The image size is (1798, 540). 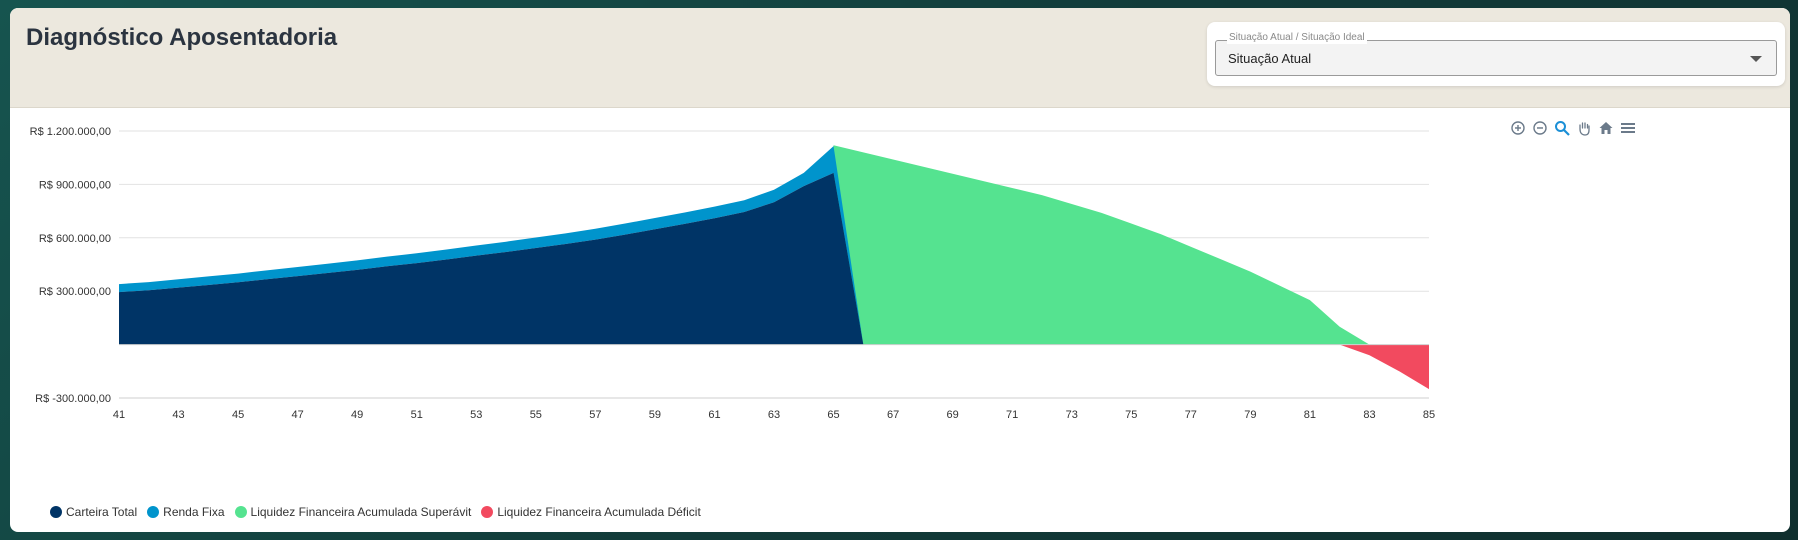 I want to click on x-tick-label: 51, so click(x=417, y=415).